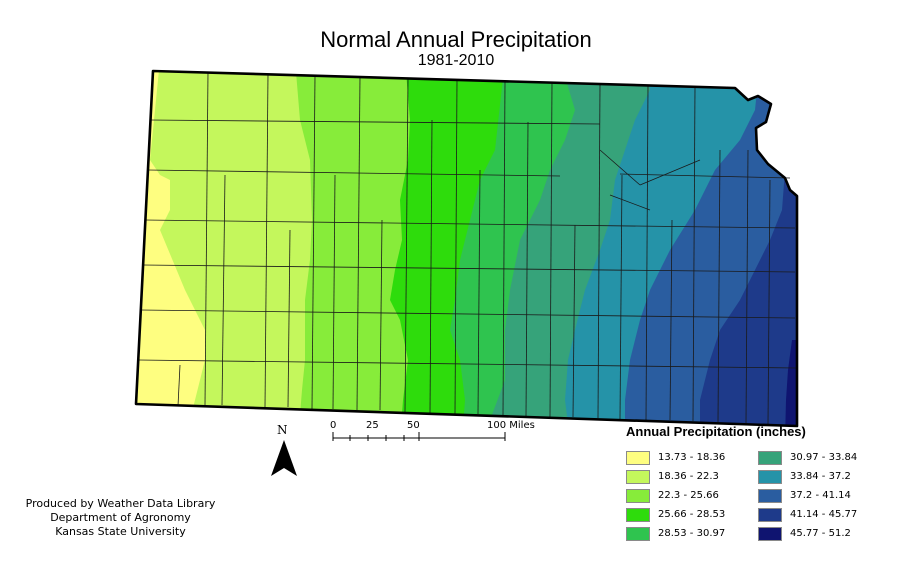 The width and height of the screenshot is (922, 570). I want to click on credit-line: Kansas State University, so click(120, 531).